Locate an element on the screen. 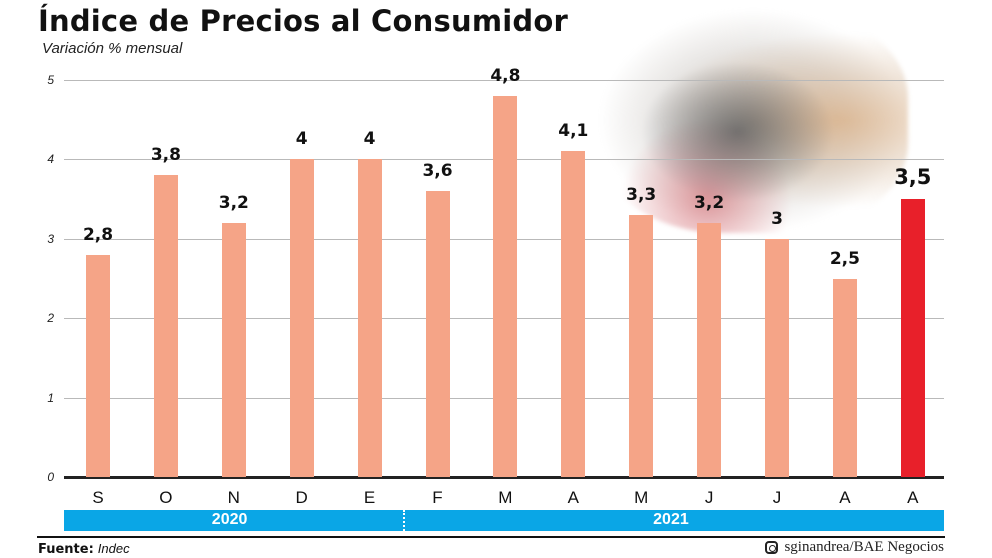 The image size is (992, 558). y-tick-label: 1 is located at coordinates (50, 397).